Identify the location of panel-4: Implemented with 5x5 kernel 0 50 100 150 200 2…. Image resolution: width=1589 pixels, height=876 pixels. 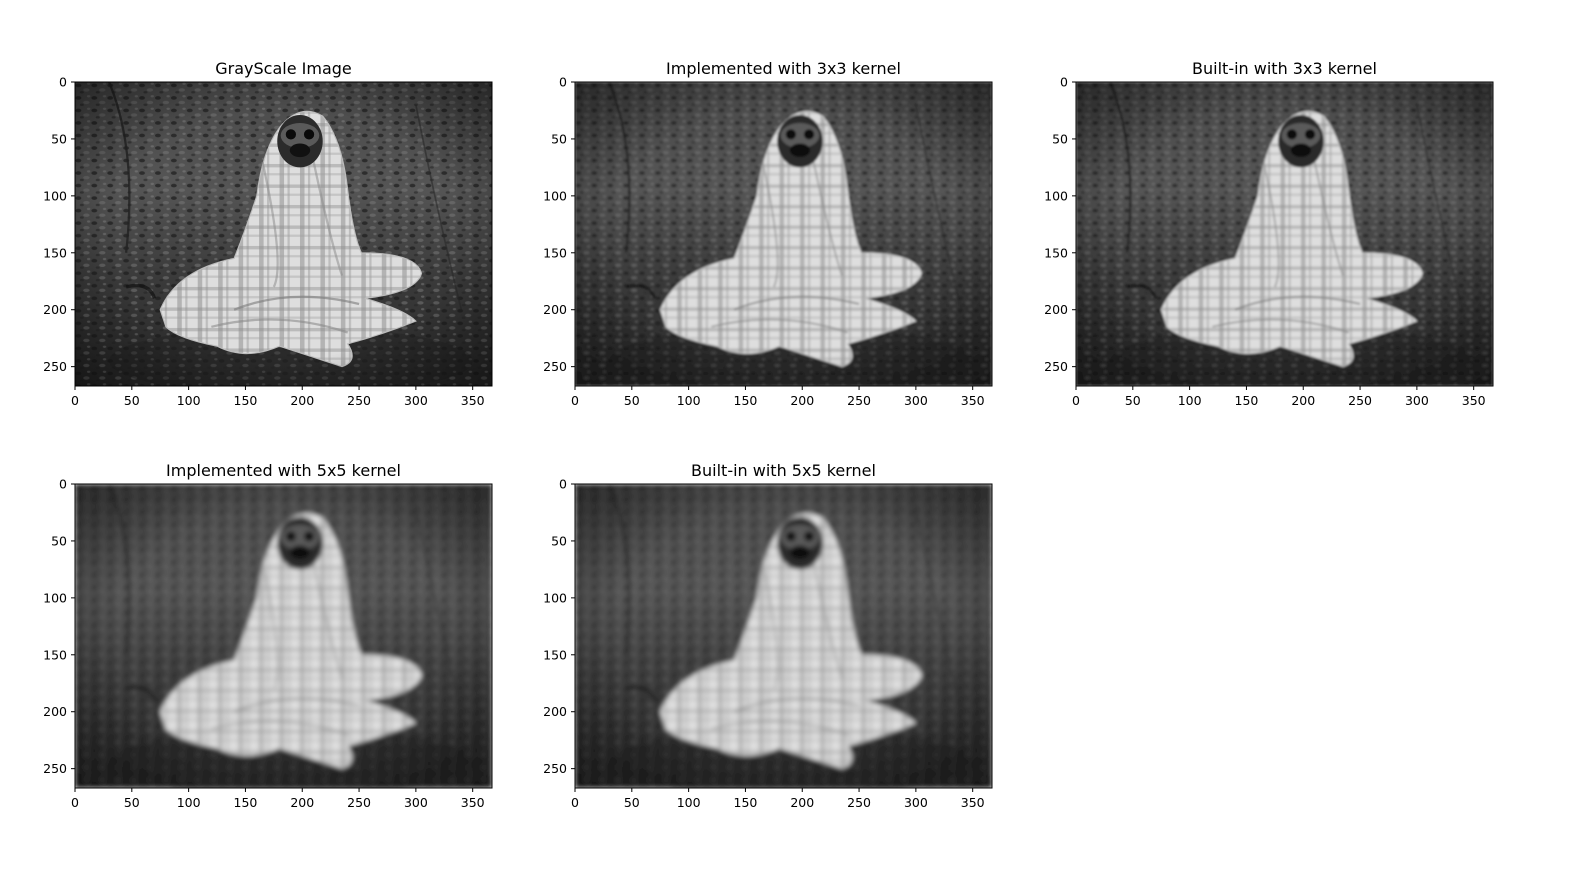
(268, 635).